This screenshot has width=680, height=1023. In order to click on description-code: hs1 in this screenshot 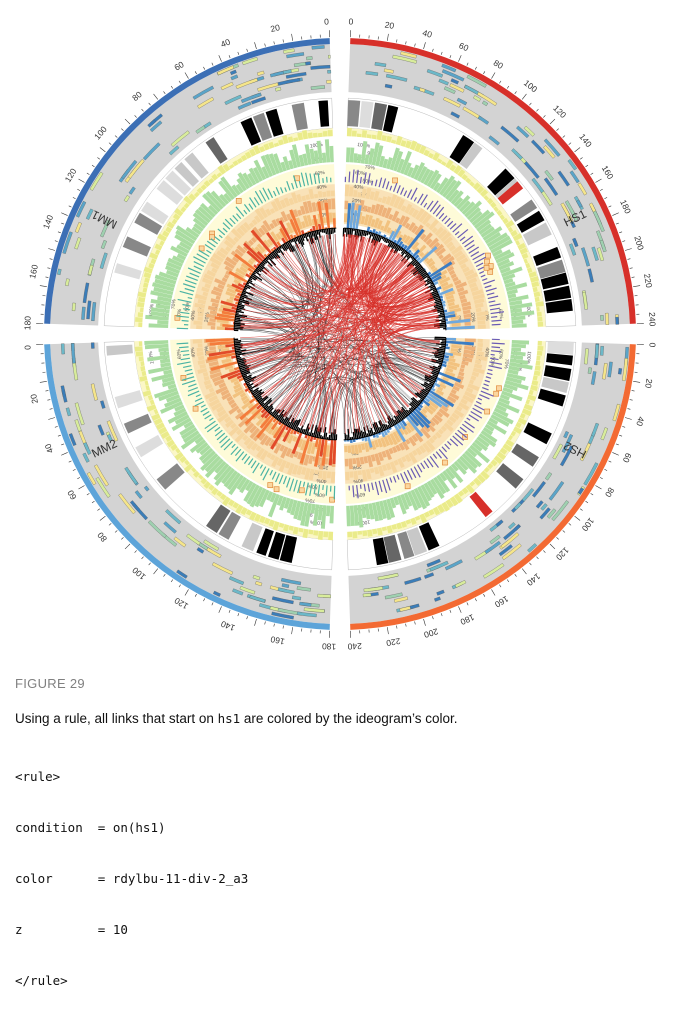, I will do `click(229, 718)`.